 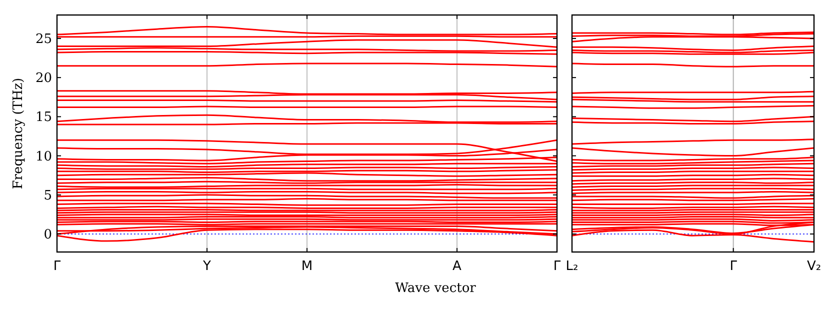 What do you see at coordinates (43, 40) in the screenshot?
I see `y-tick-label: 25` at bounding box center [43, 40].